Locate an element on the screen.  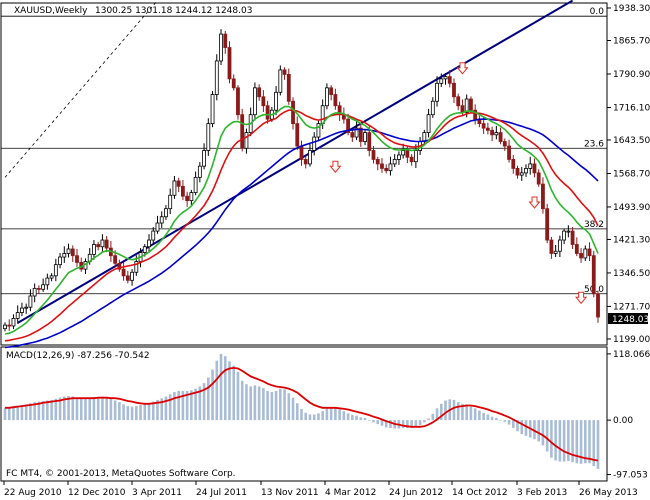
time-tick-label-7: 14 Oct 2012 is located at coordinates (480, 493).